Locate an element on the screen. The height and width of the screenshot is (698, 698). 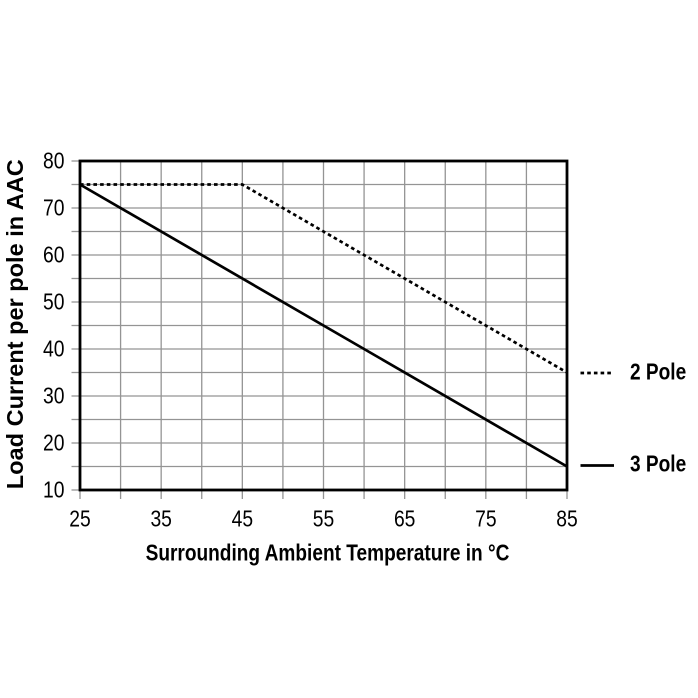
svg-text: 70 is located at coordinates (53, 208).